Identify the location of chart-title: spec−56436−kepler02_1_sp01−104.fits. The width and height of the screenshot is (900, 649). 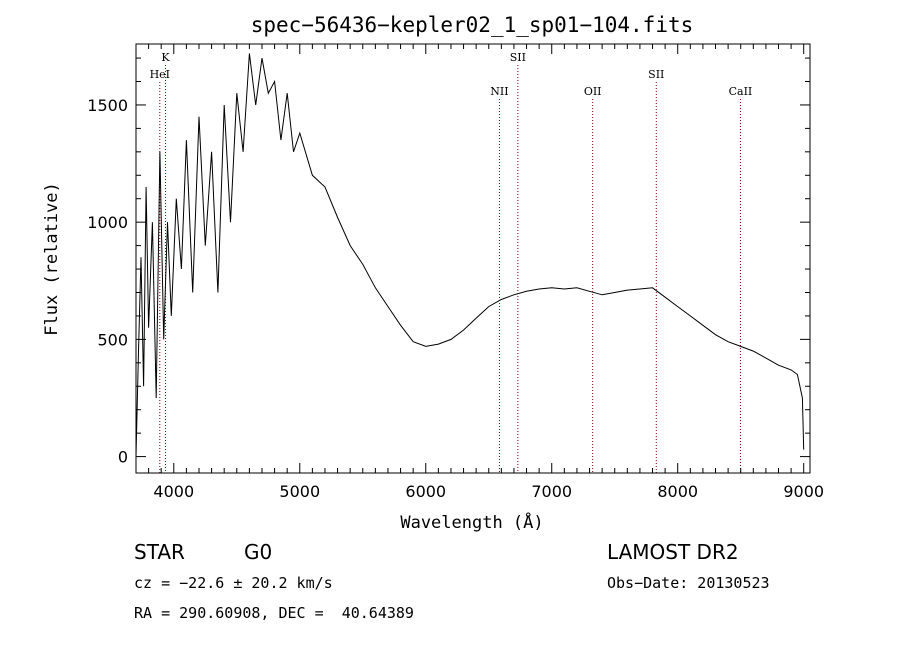
(472, 25).